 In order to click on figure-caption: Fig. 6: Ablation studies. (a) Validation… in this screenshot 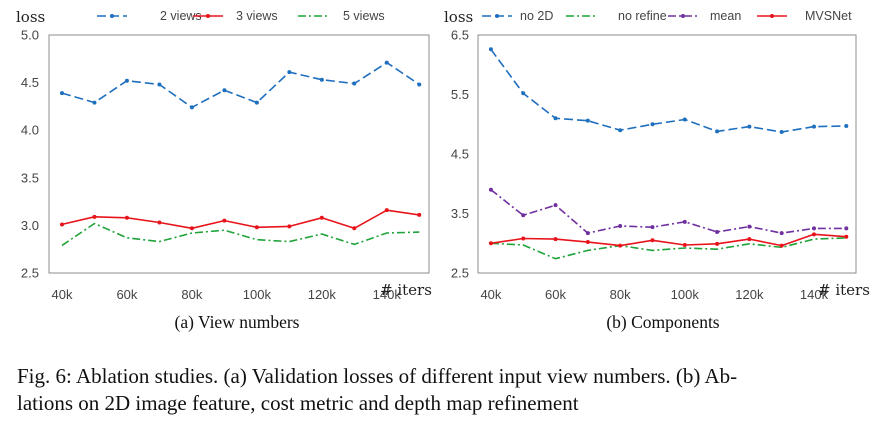, I will do `click(448, 390)`.